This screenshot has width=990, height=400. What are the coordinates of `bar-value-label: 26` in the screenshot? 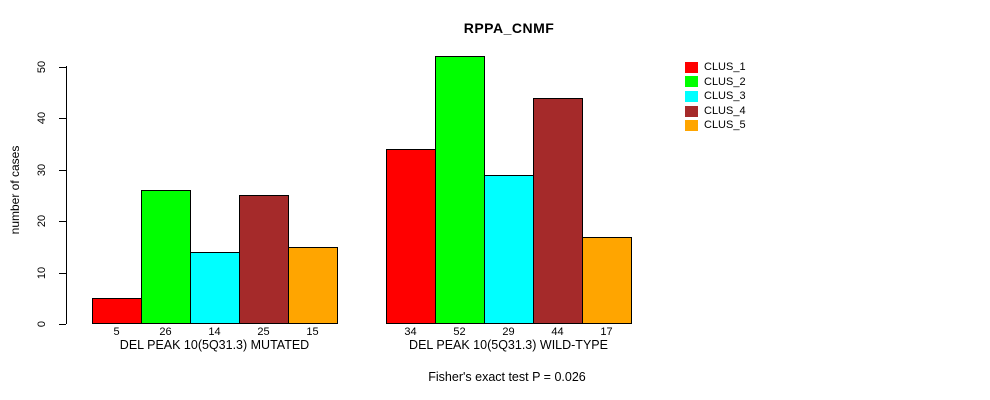 It's located at (165, 332).